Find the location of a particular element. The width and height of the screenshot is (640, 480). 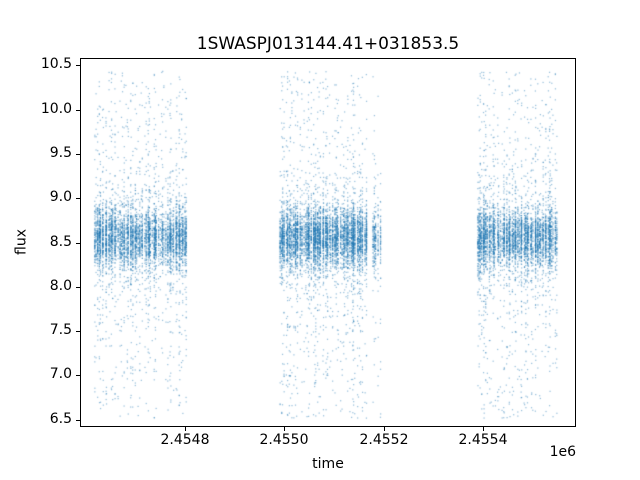

x-tick-label: 2.4554 is located at coordinates (483, 440).